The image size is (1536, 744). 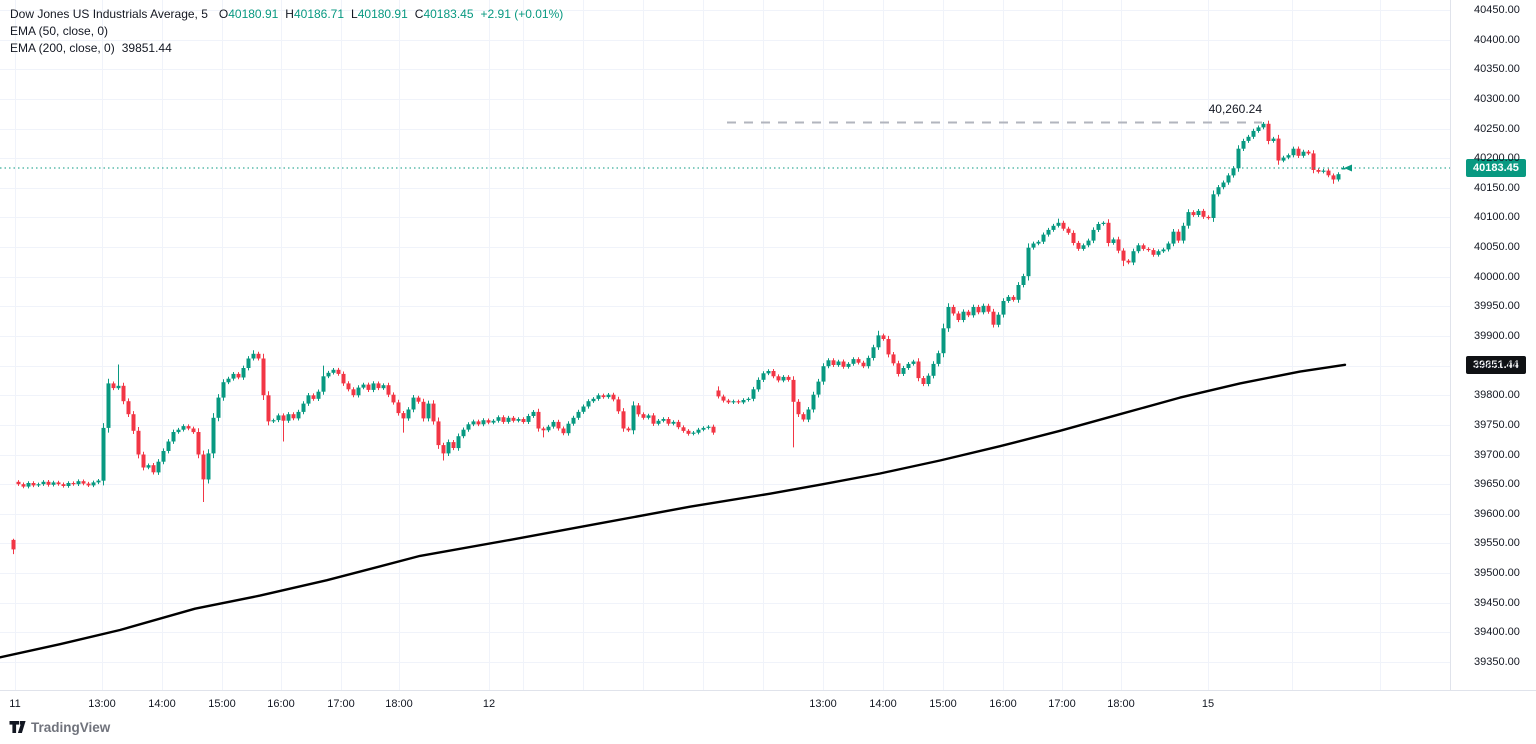 I want to click on close-value: C40183.45, so click(x=444, y=13).